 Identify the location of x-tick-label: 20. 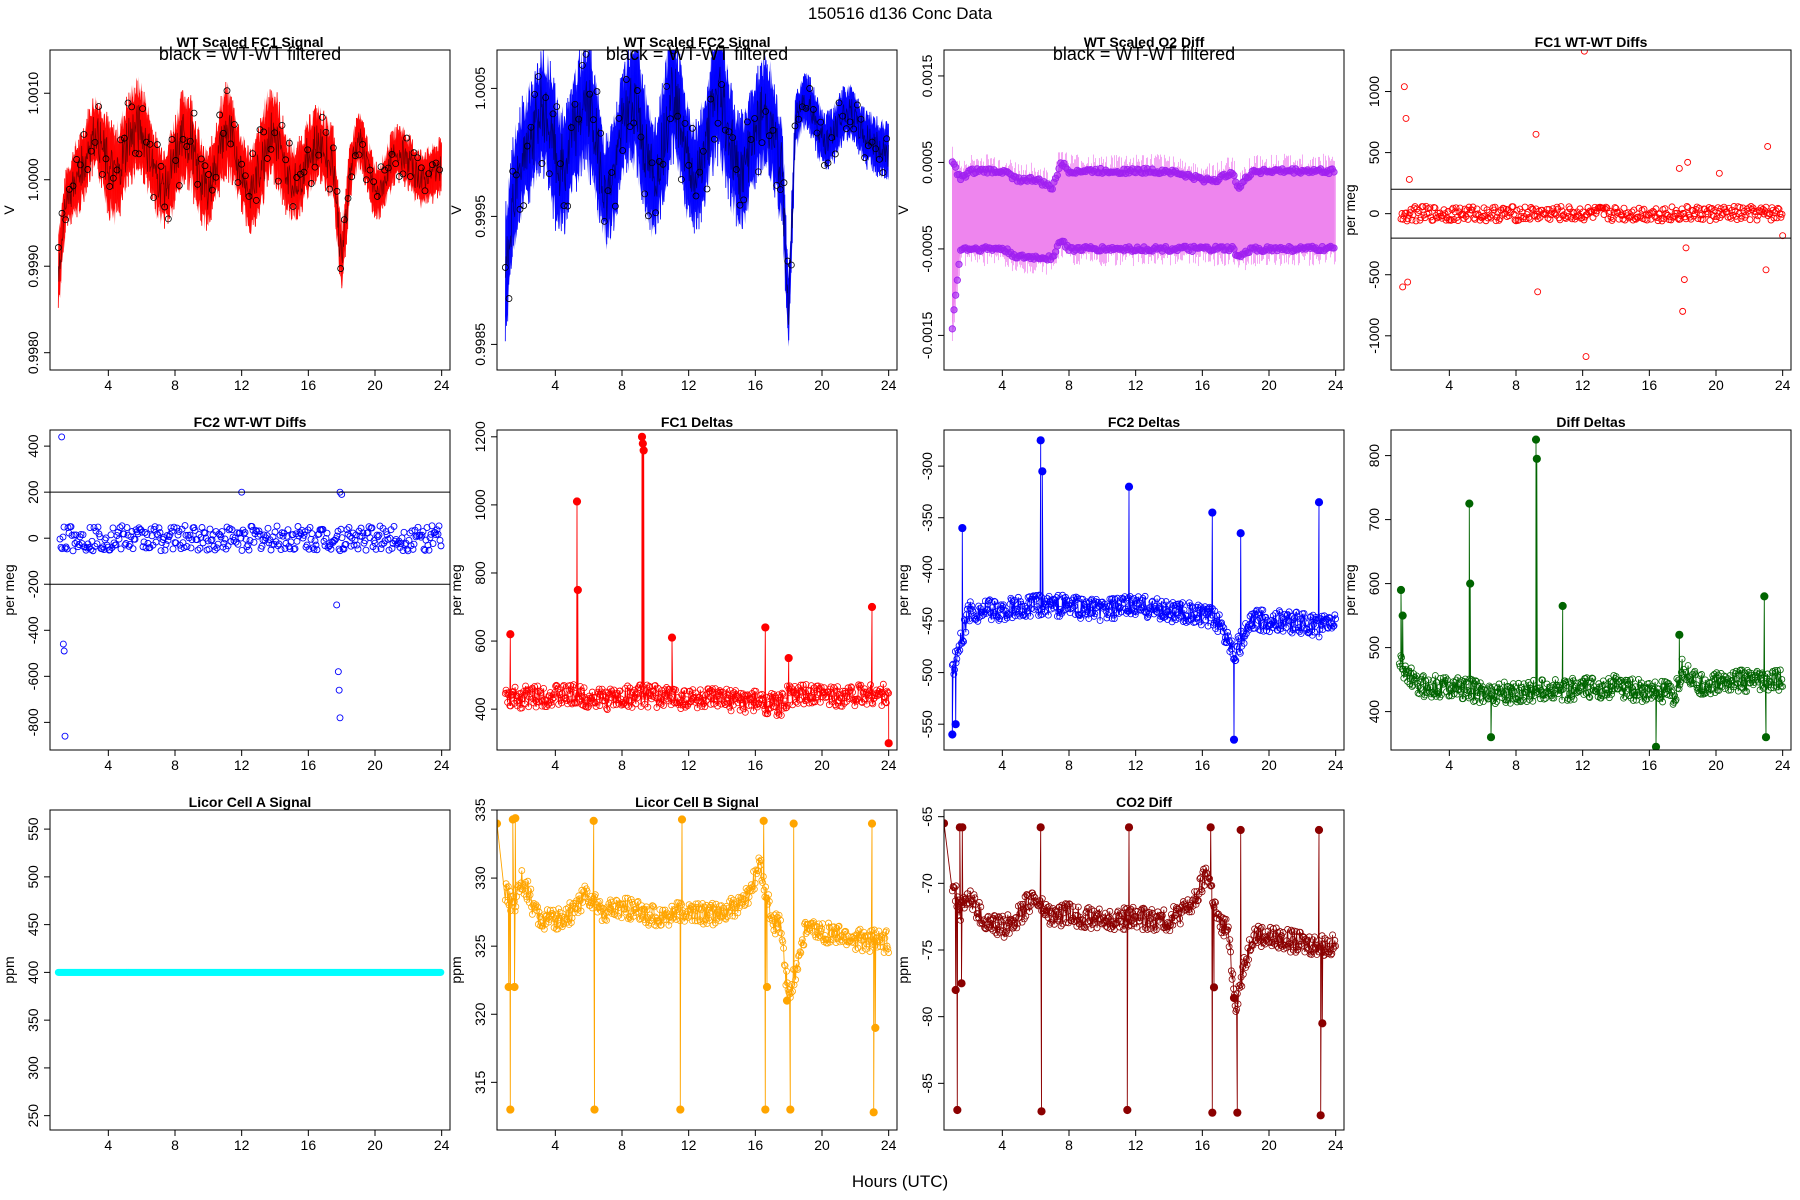
(1716, 385).